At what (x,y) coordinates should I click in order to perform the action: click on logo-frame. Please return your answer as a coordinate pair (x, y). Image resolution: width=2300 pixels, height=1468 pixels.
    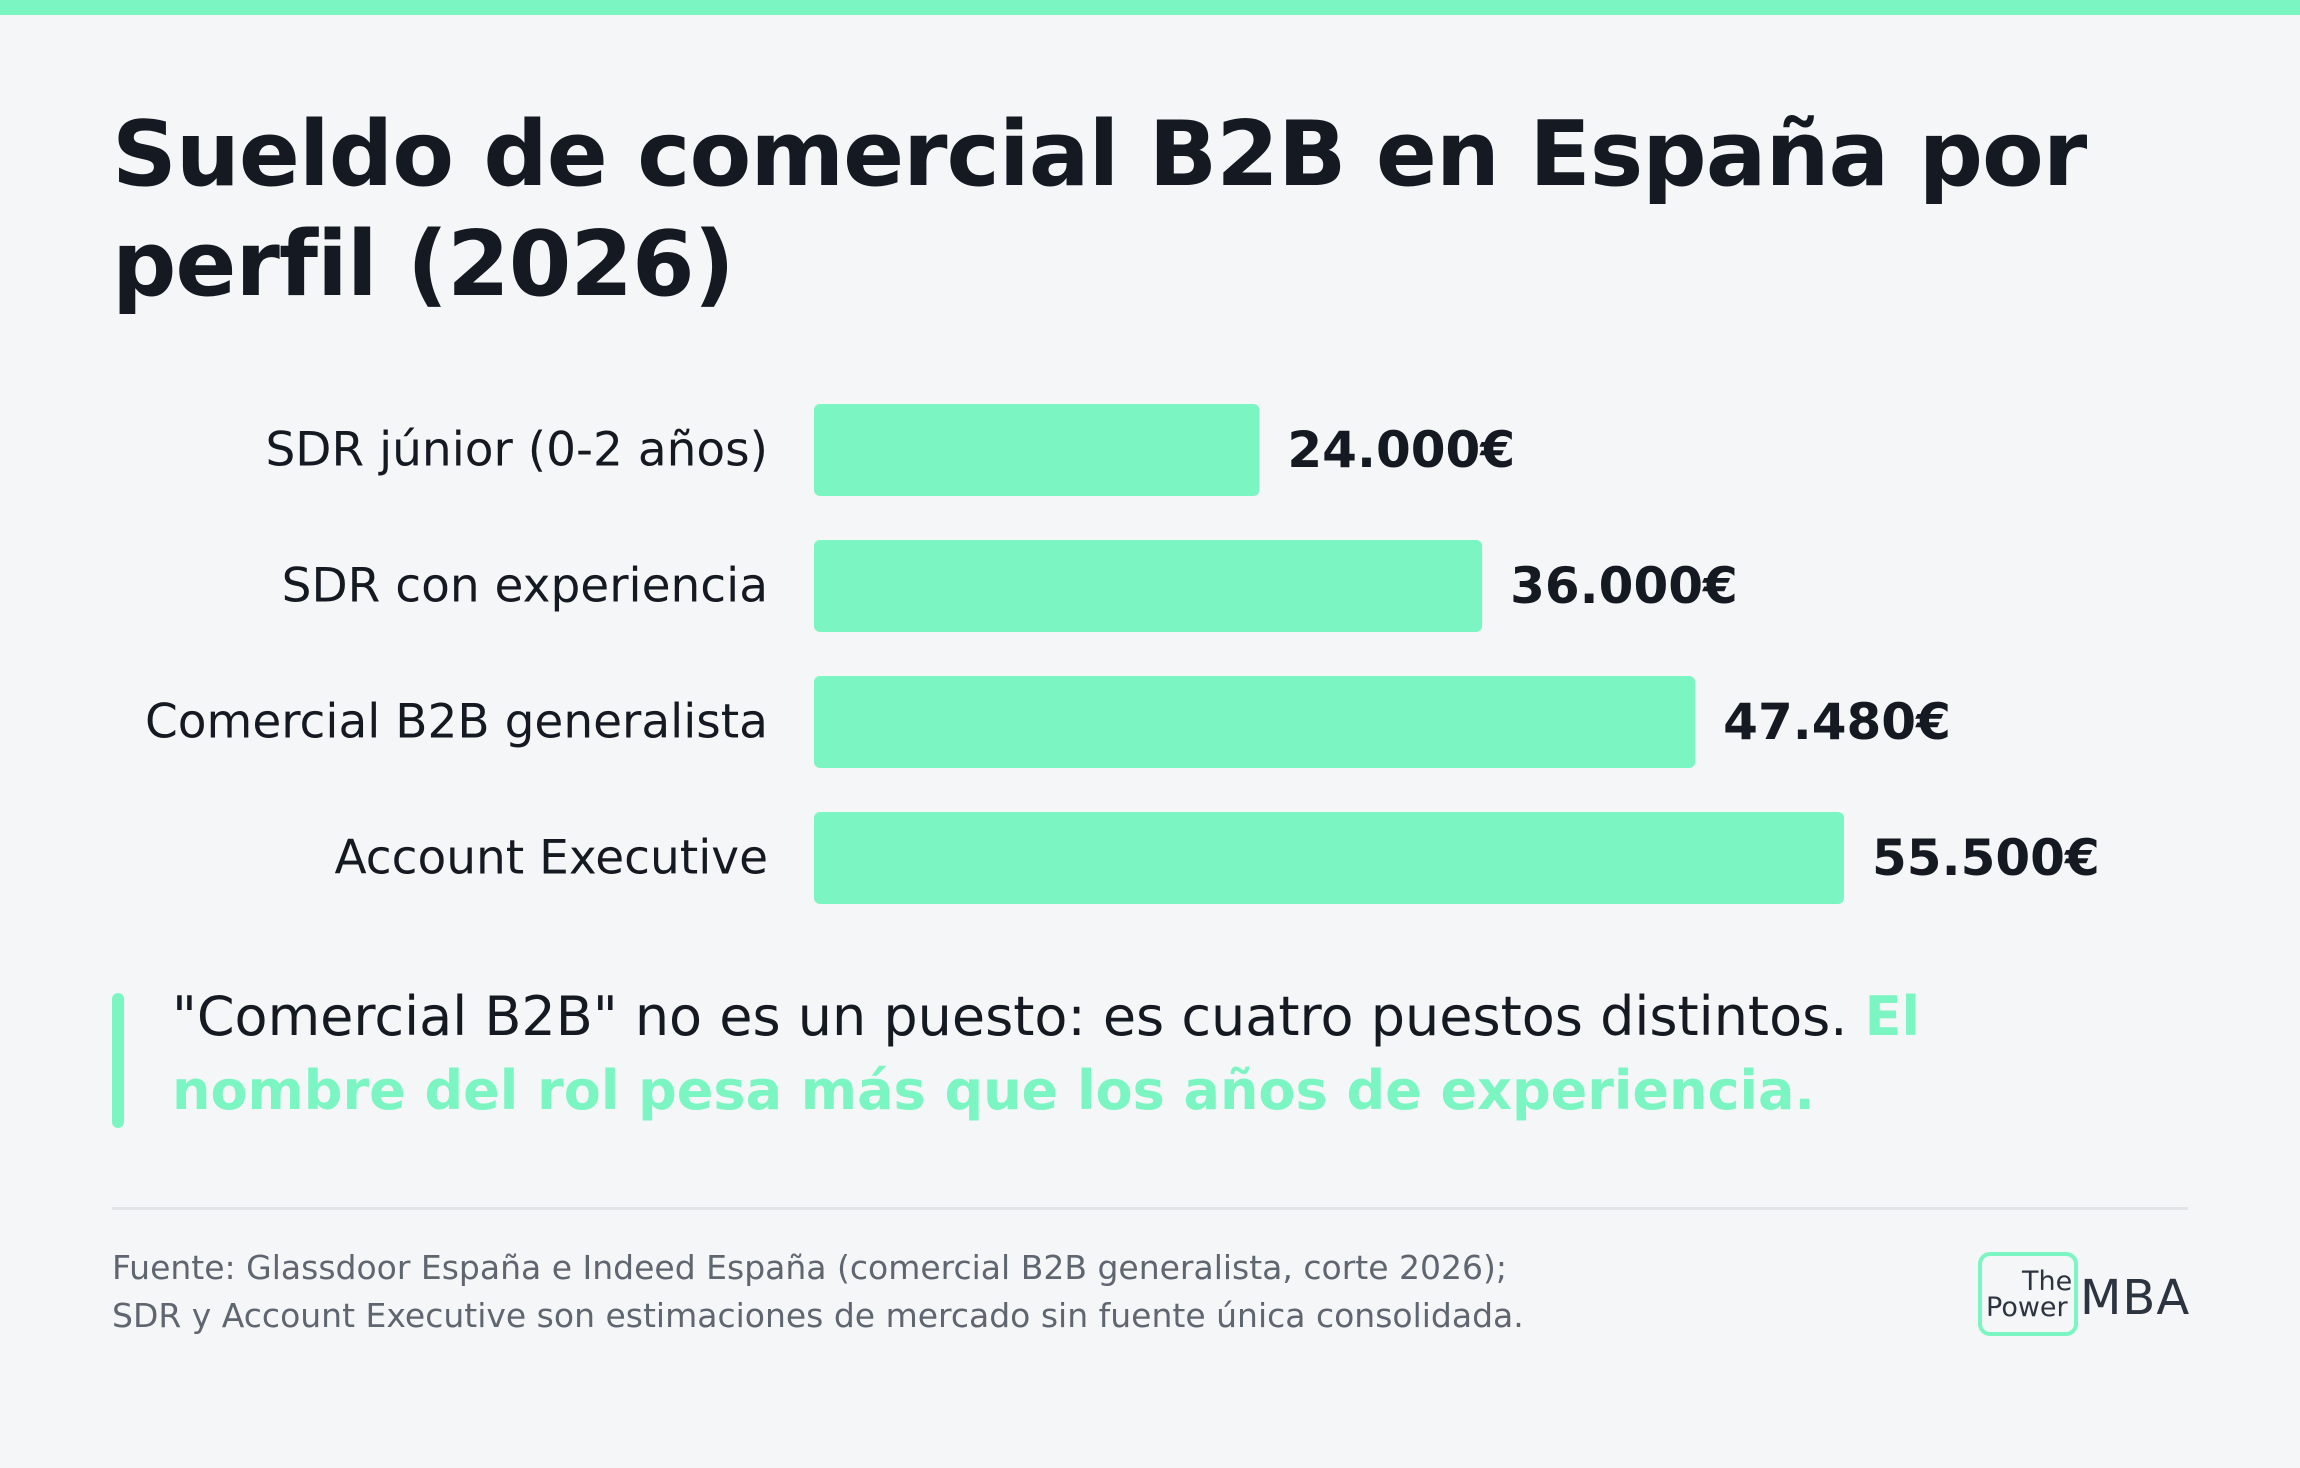
    Looking at the image, I should click on (2028, 1294).